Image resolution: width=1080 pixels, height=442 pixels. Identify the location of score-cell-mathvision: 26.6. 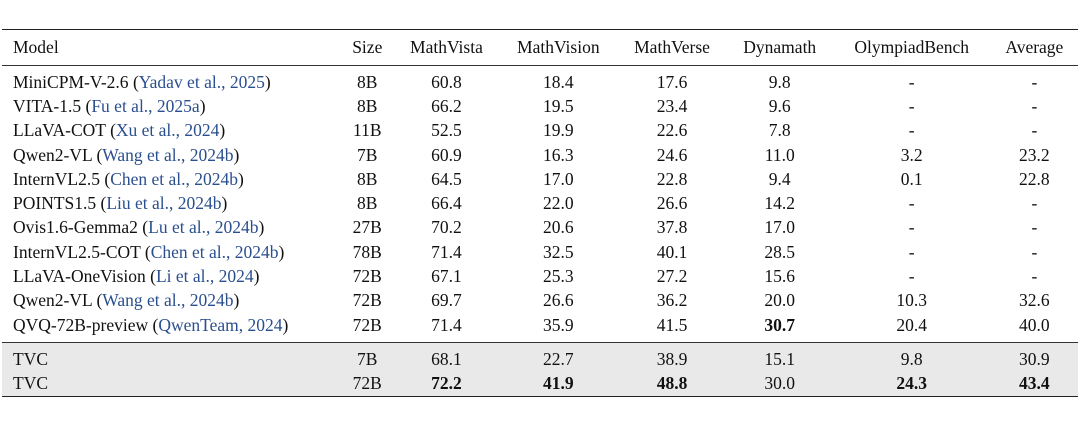
(558, 300).